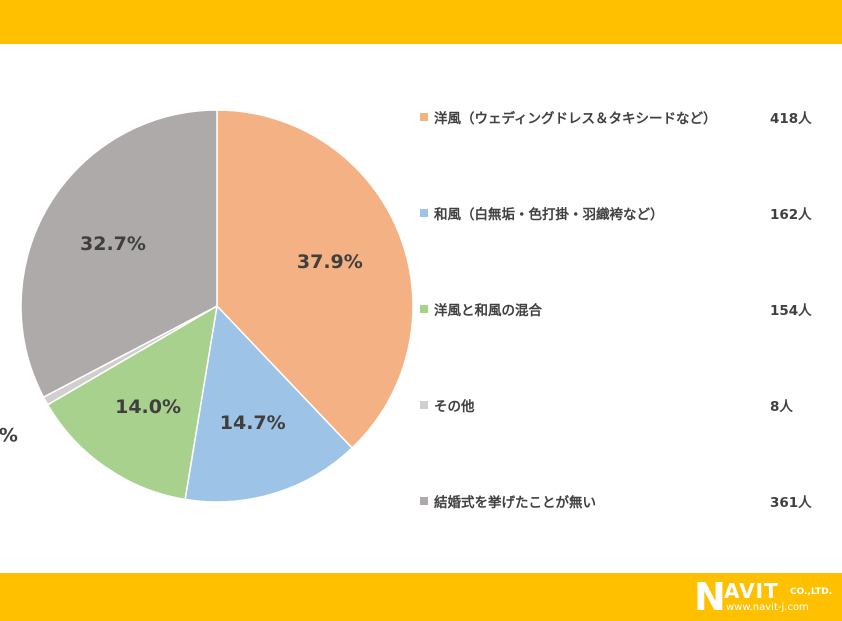 The width and height of the screenshot is (842, 621). What do you see at coordinates (330, 262) in the screenshot?
I see `pie-slice-label-0: 37.9%` at bounding box center [330, 262].